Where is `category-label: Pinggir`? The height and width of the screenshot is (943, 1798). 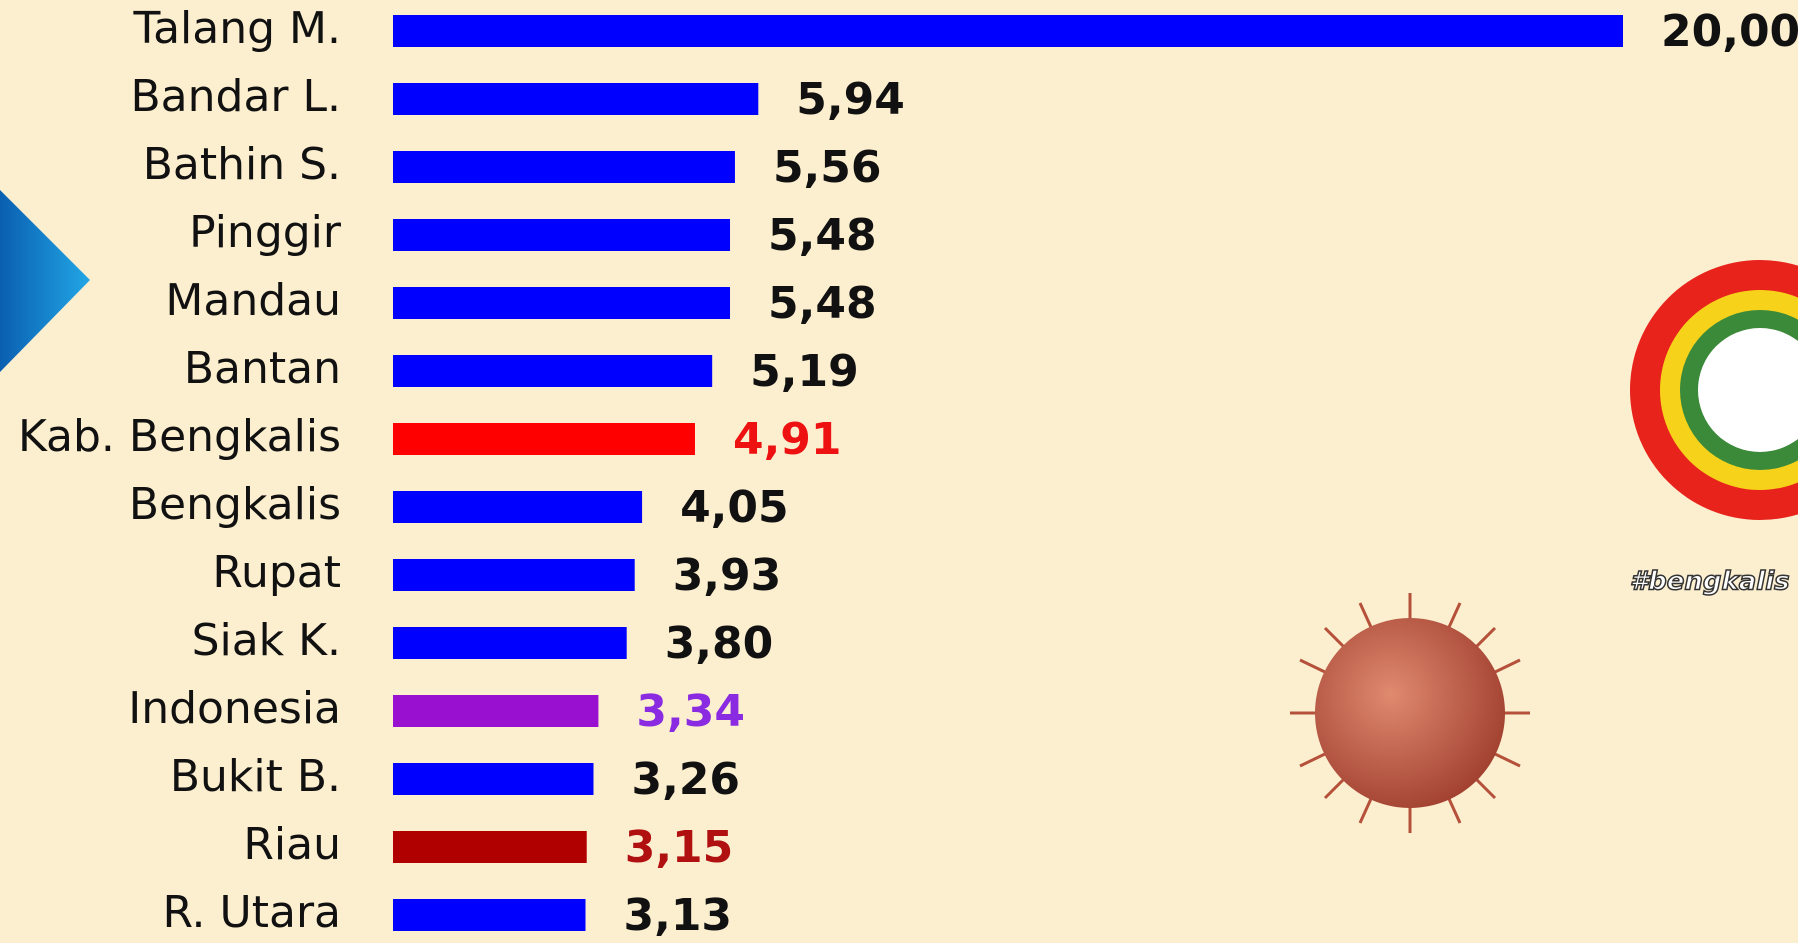 category-label: Pinggir is located at coordinates (265, 232).